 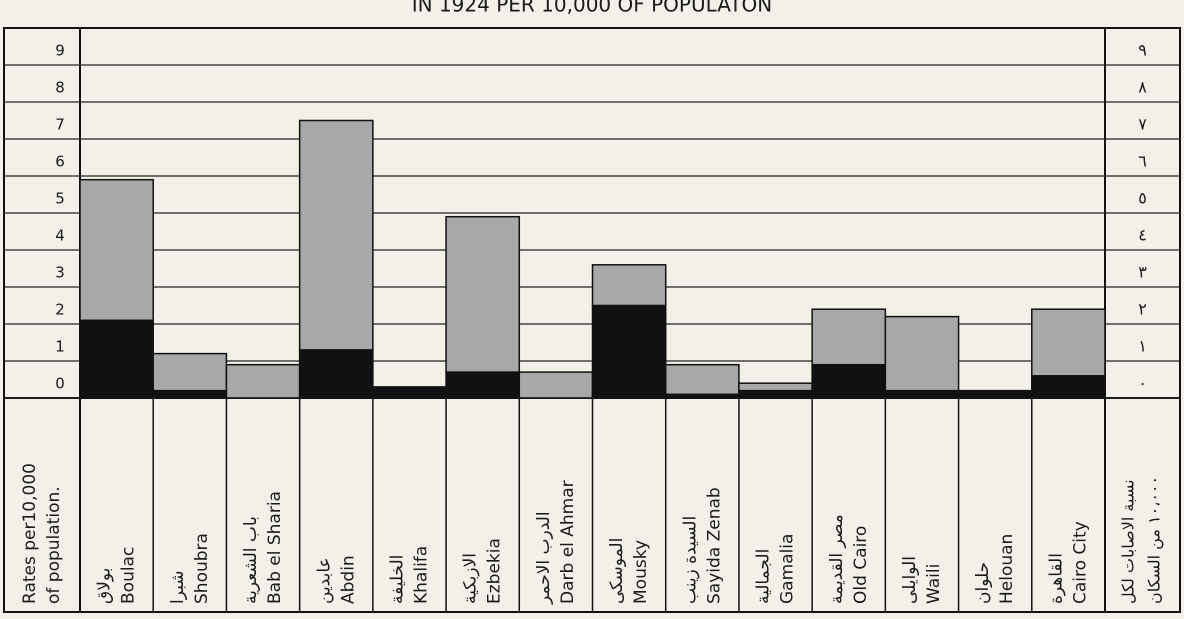 I want to click on x-tick-label: Gamalia, so click(x=788, y=569).